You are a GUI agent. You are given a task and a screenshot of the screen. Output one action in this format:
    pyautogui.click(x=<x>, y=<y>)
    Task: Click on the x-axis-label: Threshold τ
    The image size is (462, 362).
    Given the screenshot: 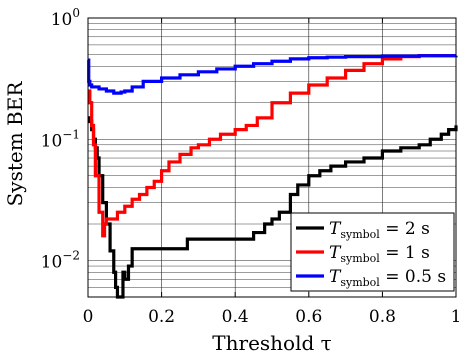 What is the action you would take?
    pyautogui.click(x=271, y=343)
    